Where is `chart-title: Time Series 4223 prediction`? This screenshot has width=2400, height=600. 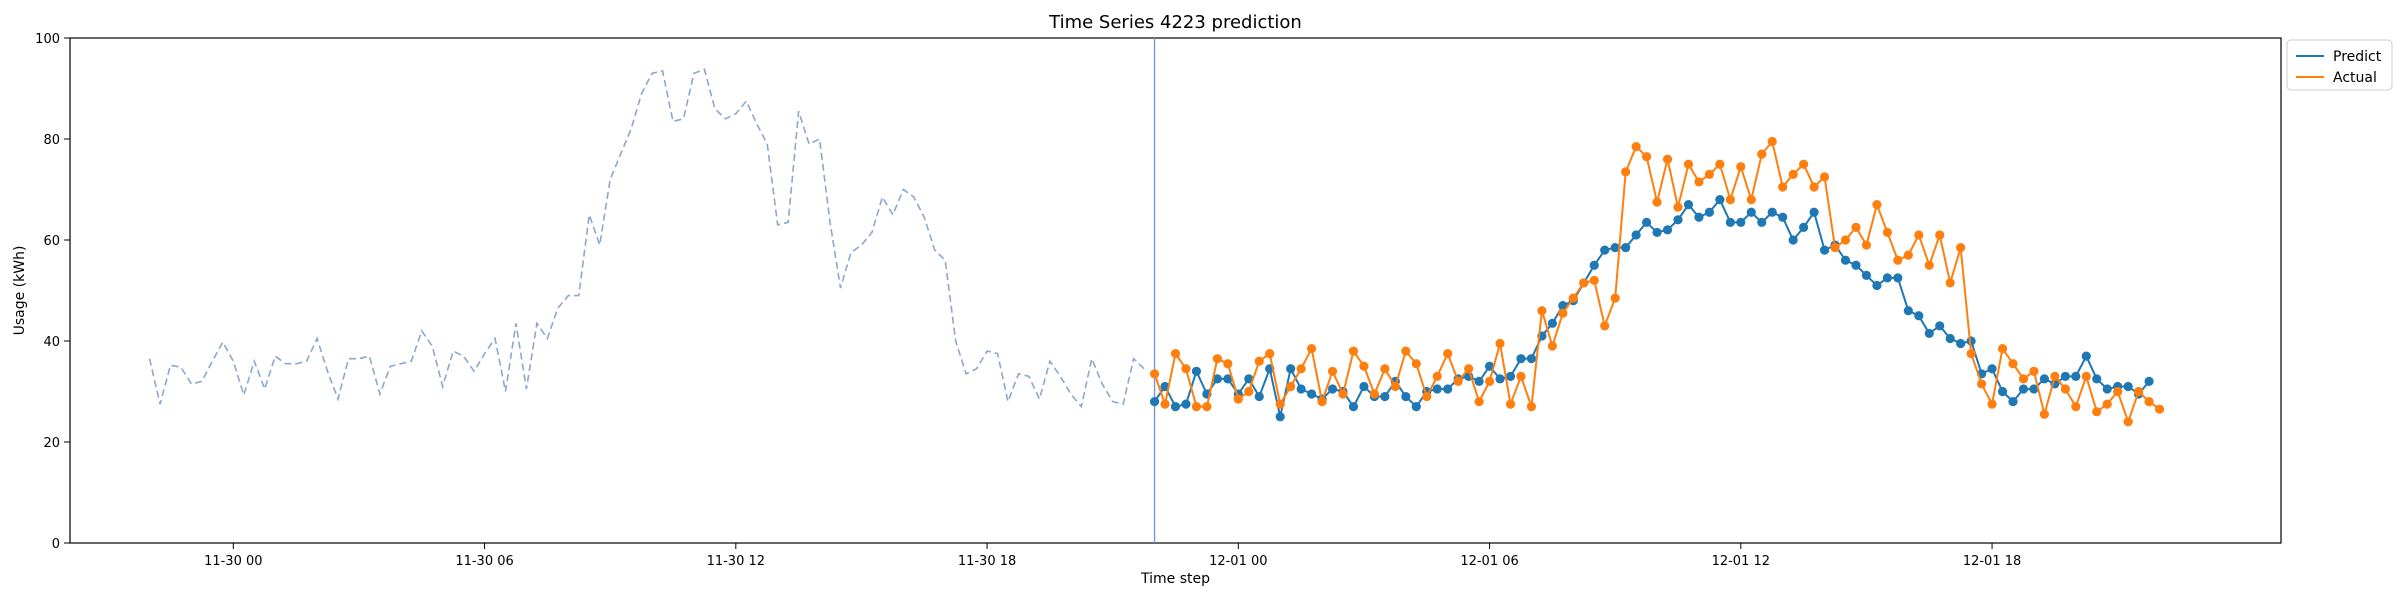 chart-title: Time Series 4223 prediction is located at coordinates (1175, 22).